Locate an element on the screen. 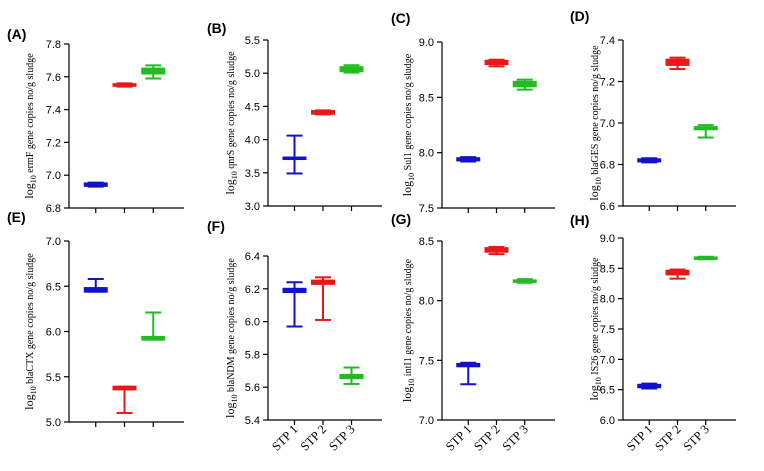 The height and width of the screenshot is (471, 764). y-tick-label: 6.6 is located at coordinates (607, 207).